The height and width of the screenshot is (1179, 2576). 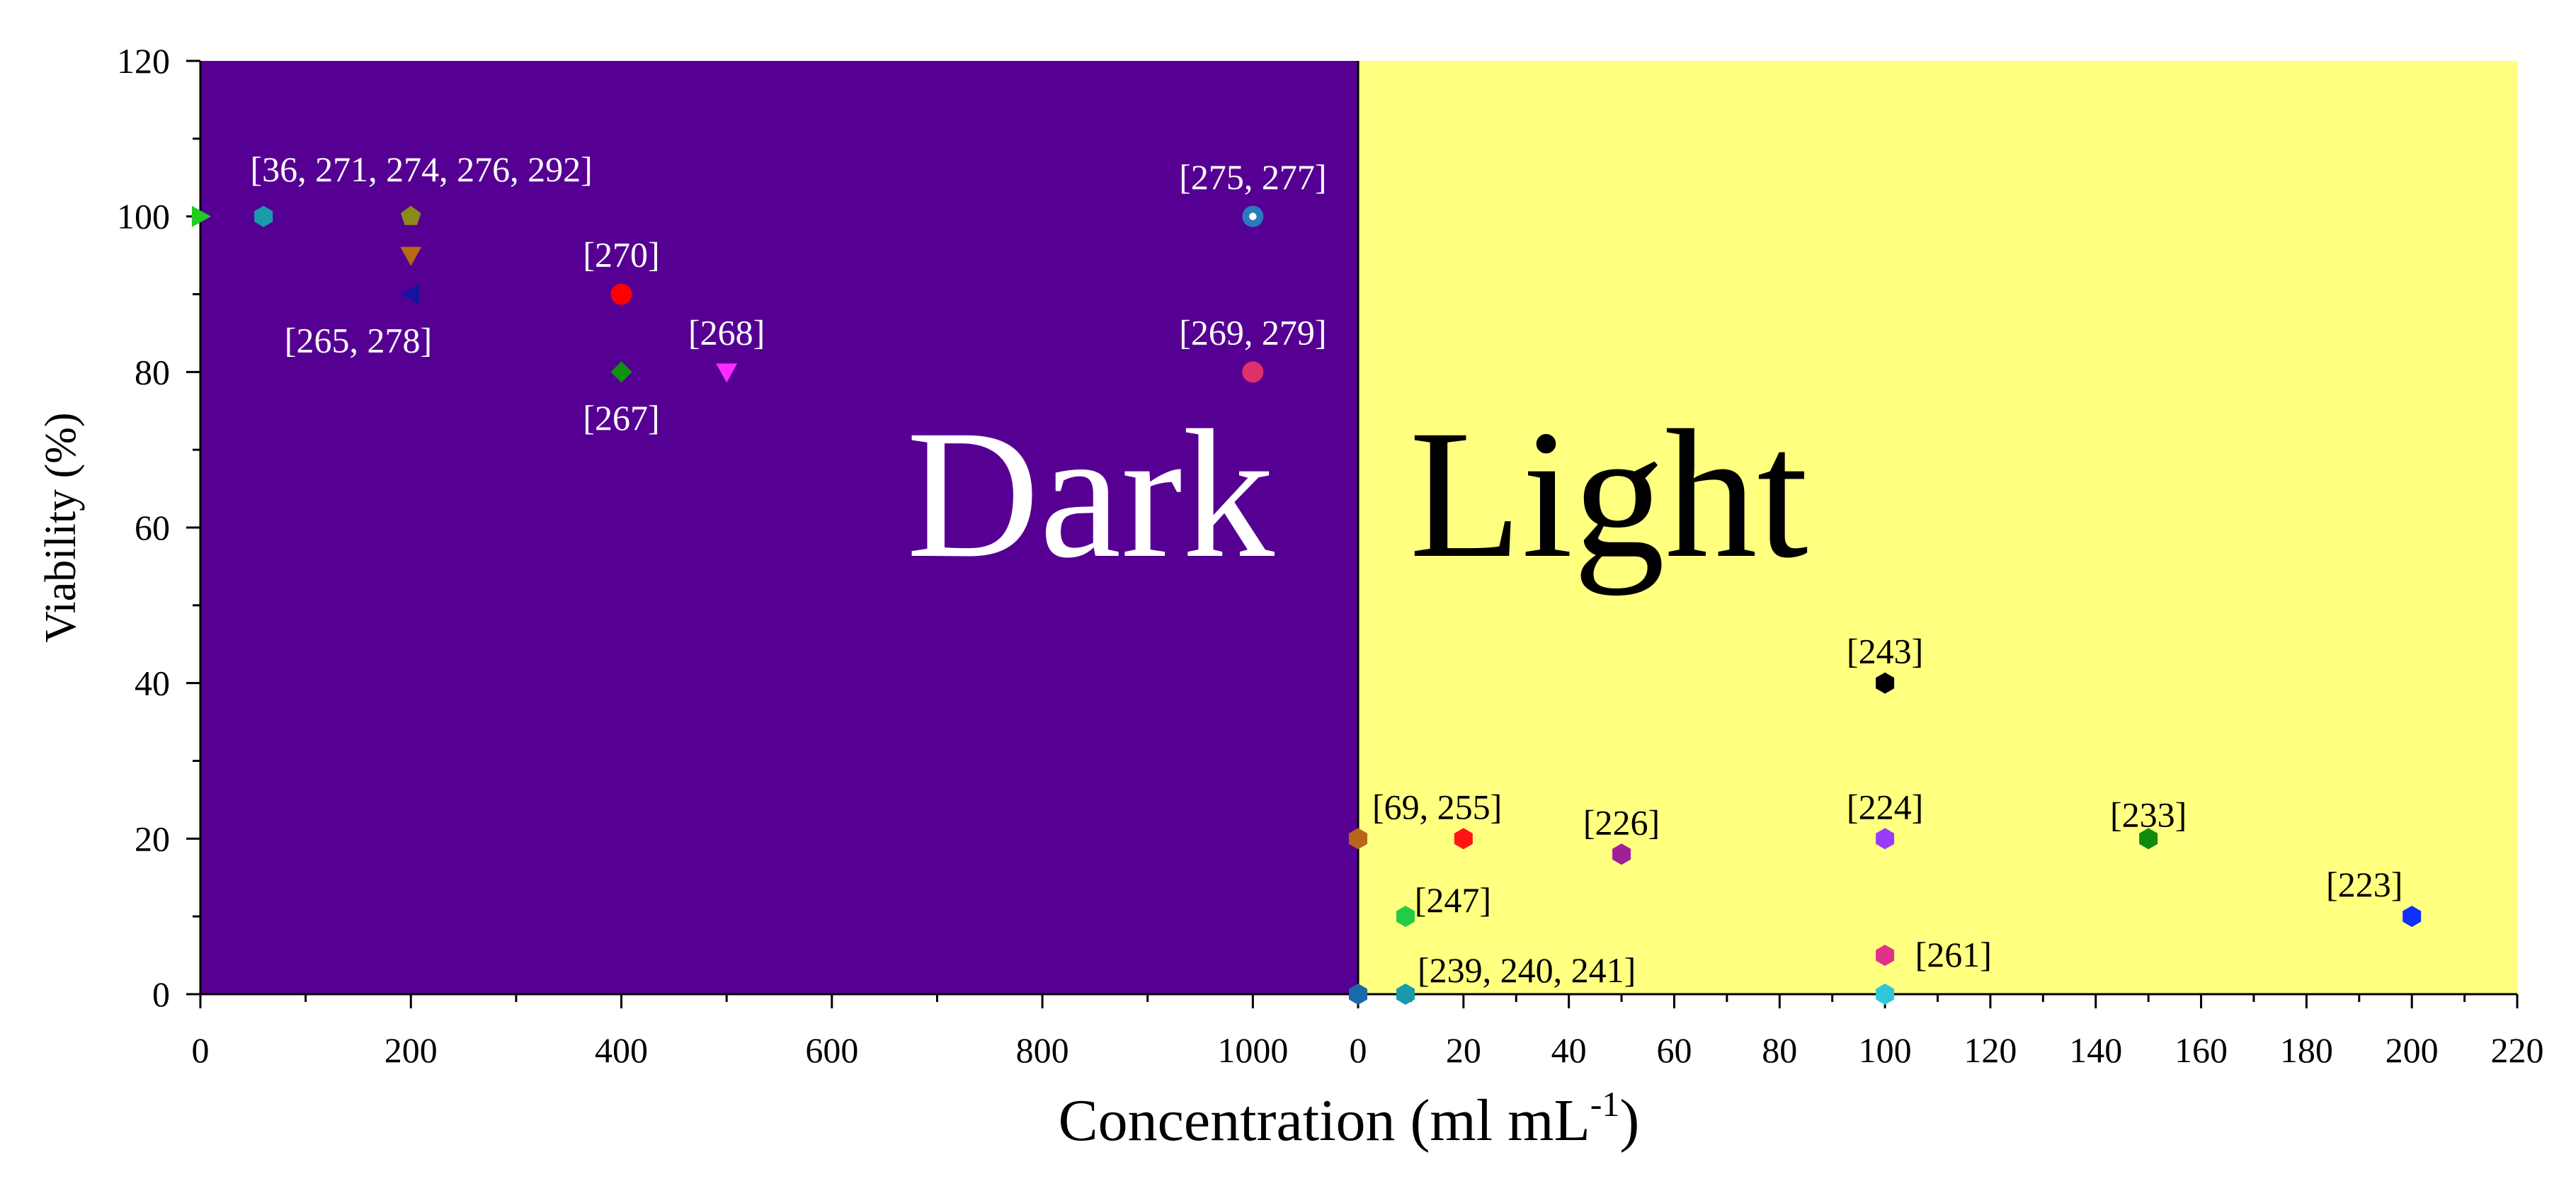 I want to click on light-x-tick-label: 20, so click(x=1464, y=1050).